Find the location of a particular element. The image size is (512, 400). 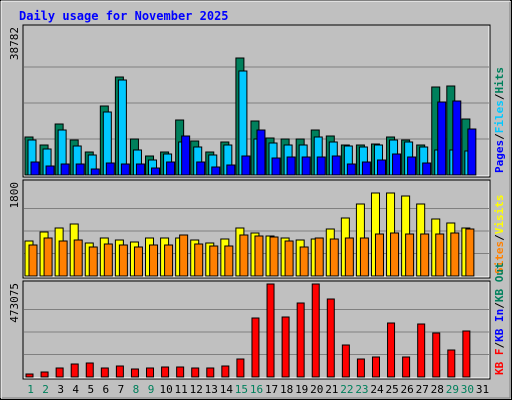

x-label-day-26: 26 is located at coordinates (407, 389).